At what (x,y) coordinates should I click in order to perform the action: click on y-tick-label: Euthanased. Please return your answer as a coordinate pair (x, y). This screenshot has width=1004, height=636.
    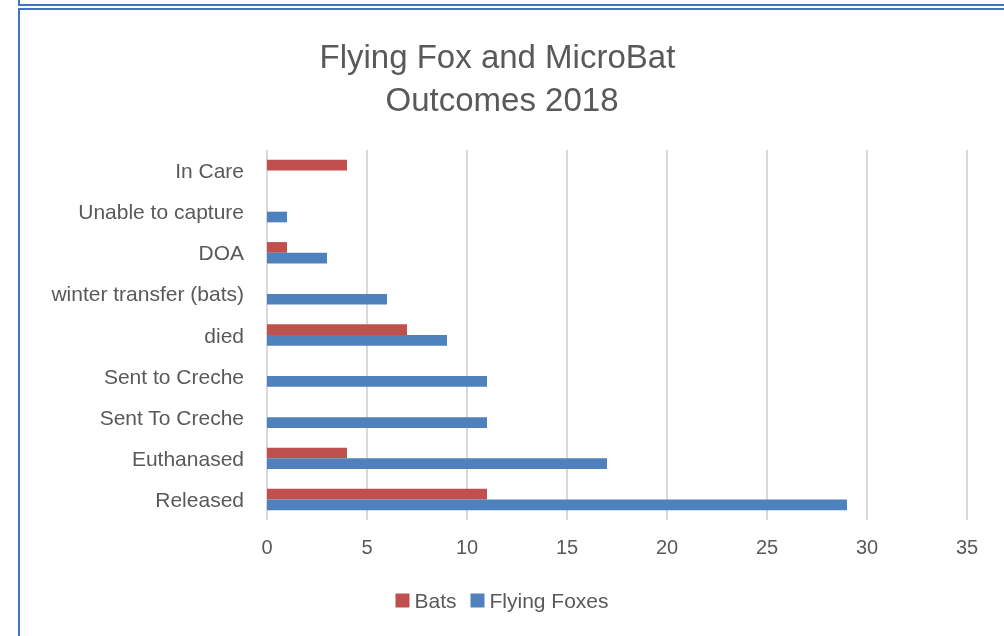
    Looking at the image, I should click on (187, 458).